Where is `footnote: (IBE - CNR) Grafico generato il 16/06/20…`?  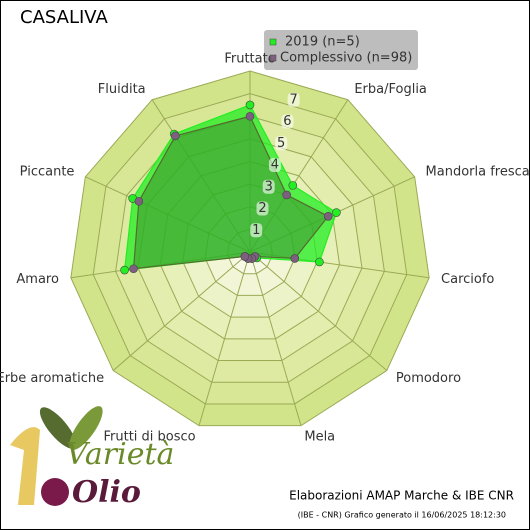 footnote: (IBE - CNR) Grafico generato il 16/06/20… is located at coordinates (402, 515).